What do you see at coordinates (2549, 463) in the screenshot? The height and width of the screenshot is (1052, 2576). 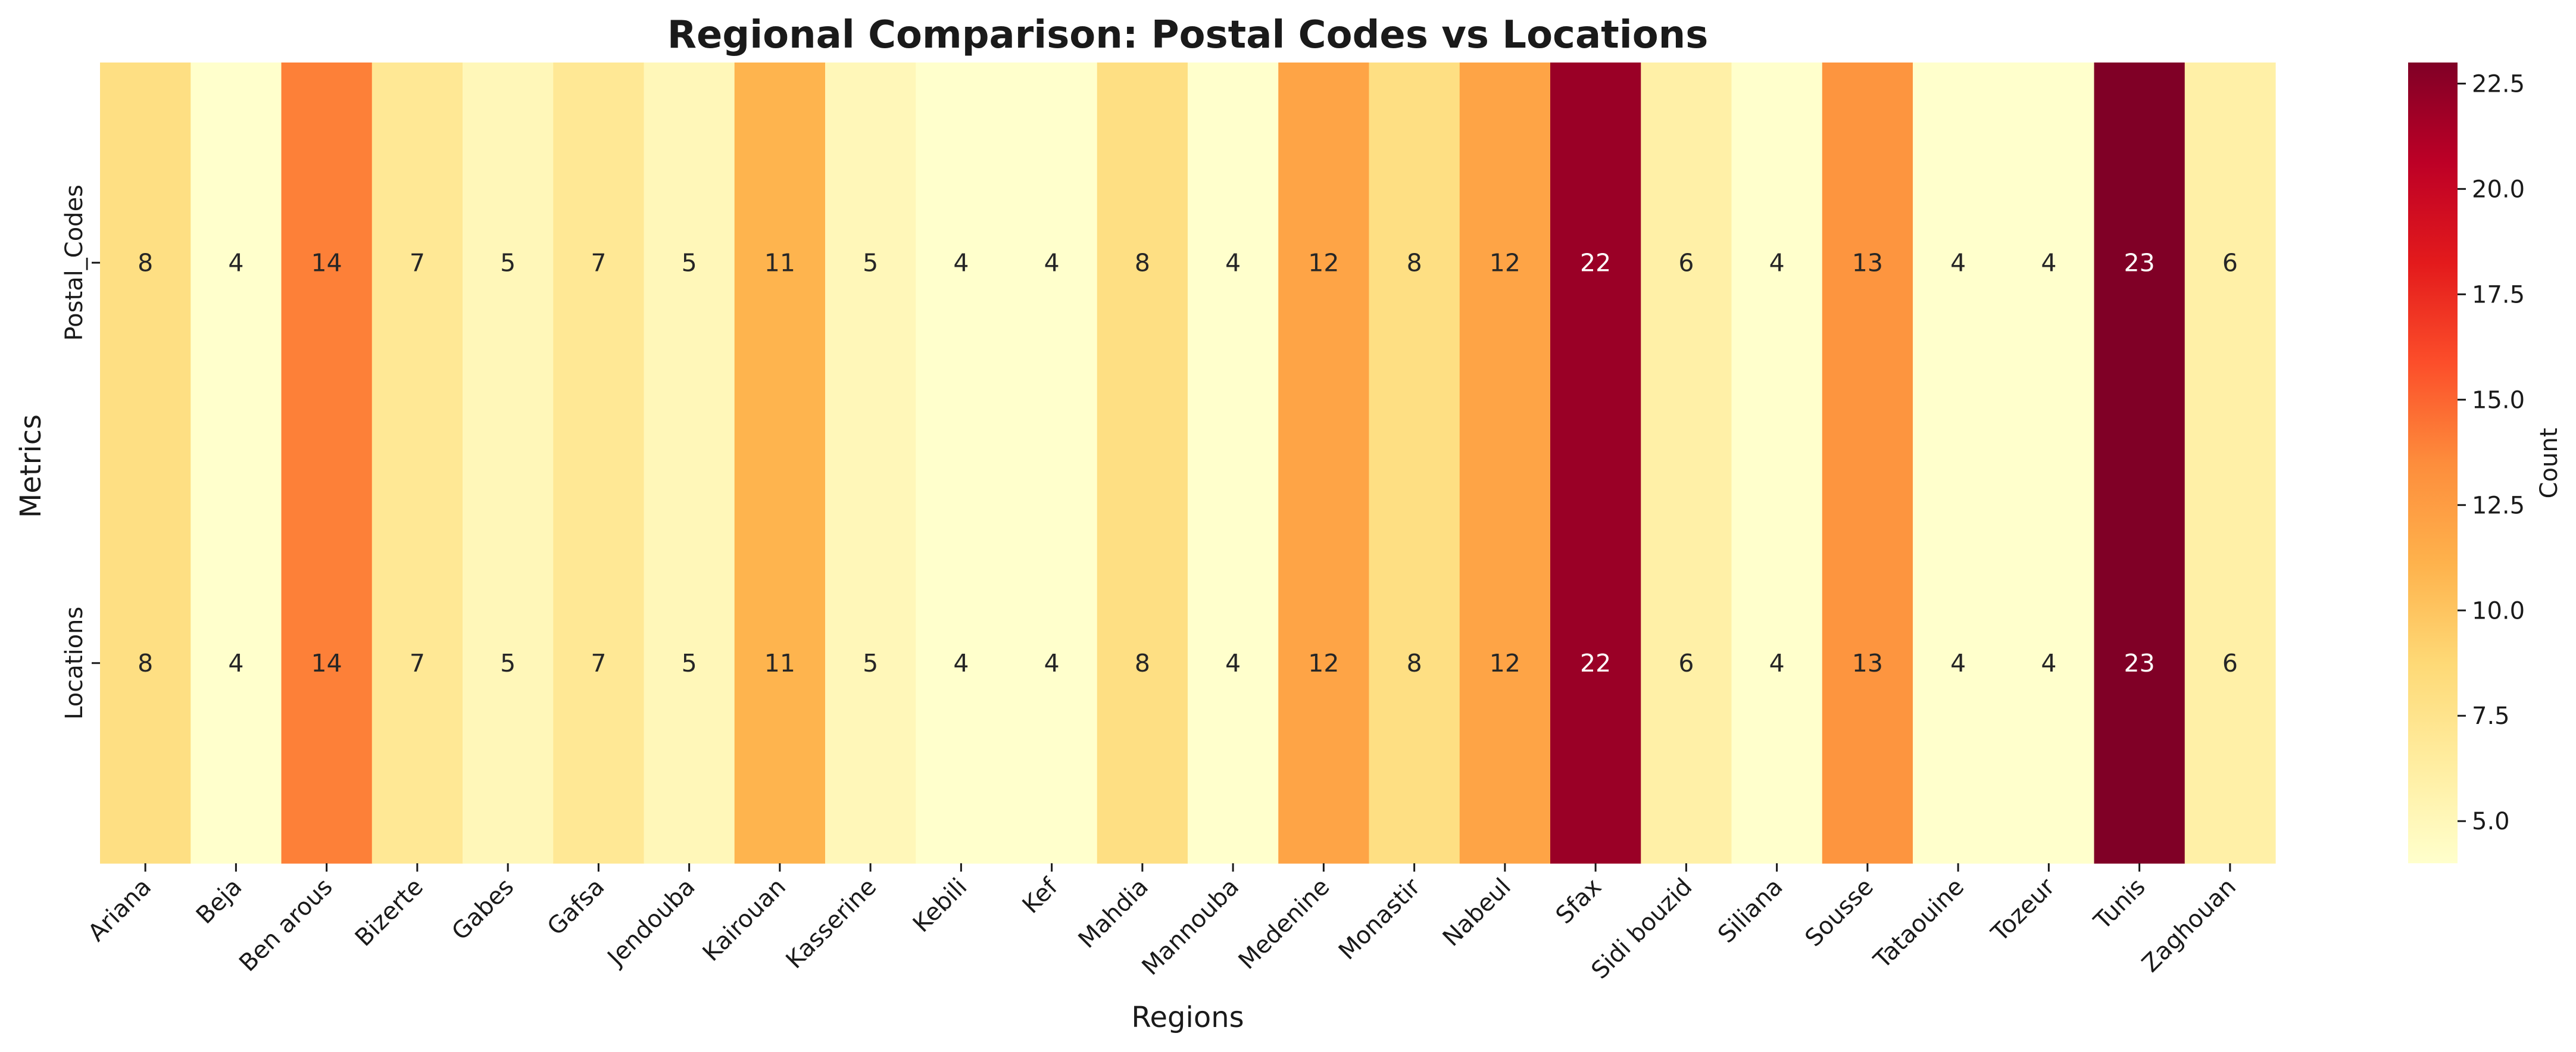 I see `colorbar-label: Count` at bounding box center [2549, 463].